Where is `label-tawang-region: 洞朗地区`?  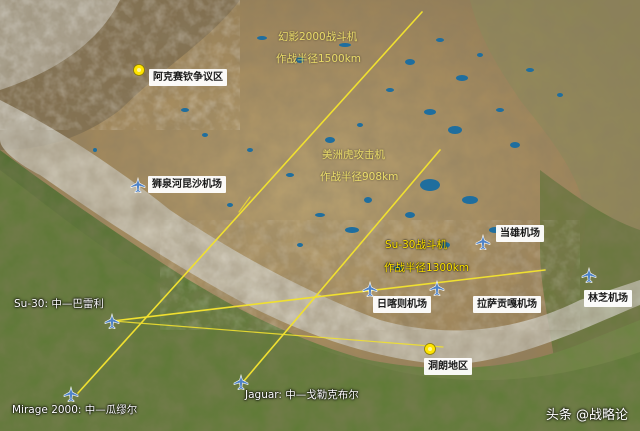
label-tawang-region: 洞朗地区 is located at coordinates (448, 366).